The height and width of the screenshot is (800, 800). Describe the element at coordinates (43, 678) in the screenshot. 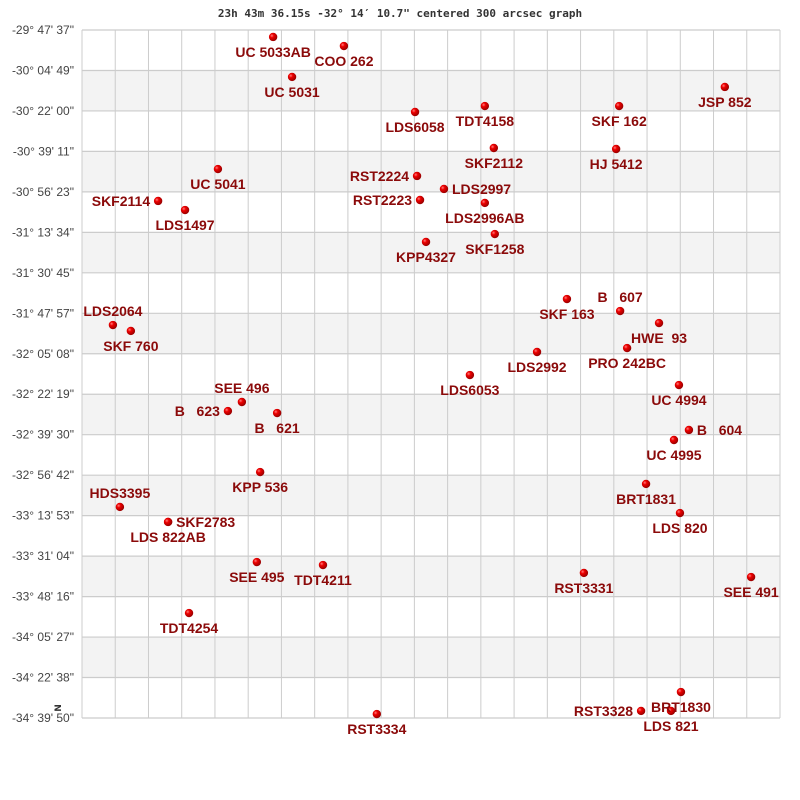

I see `y-tick-label: -34° 22' 38"` at that location.